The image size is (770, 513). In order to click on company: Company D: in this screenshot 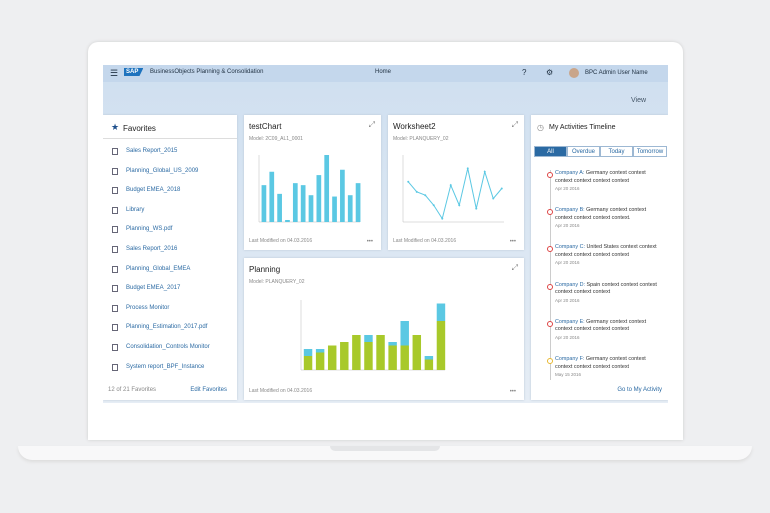, I will do `click(570, 284)`.